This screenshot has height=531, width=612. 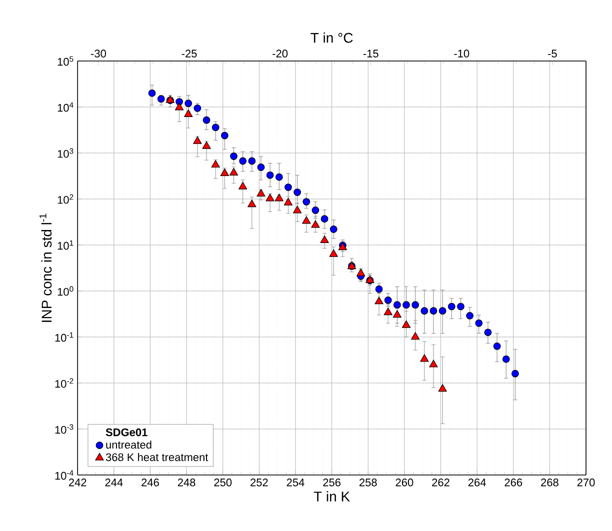 I want to click on y-tick-label: 10$^{4}$, so click(x=66, y=107).